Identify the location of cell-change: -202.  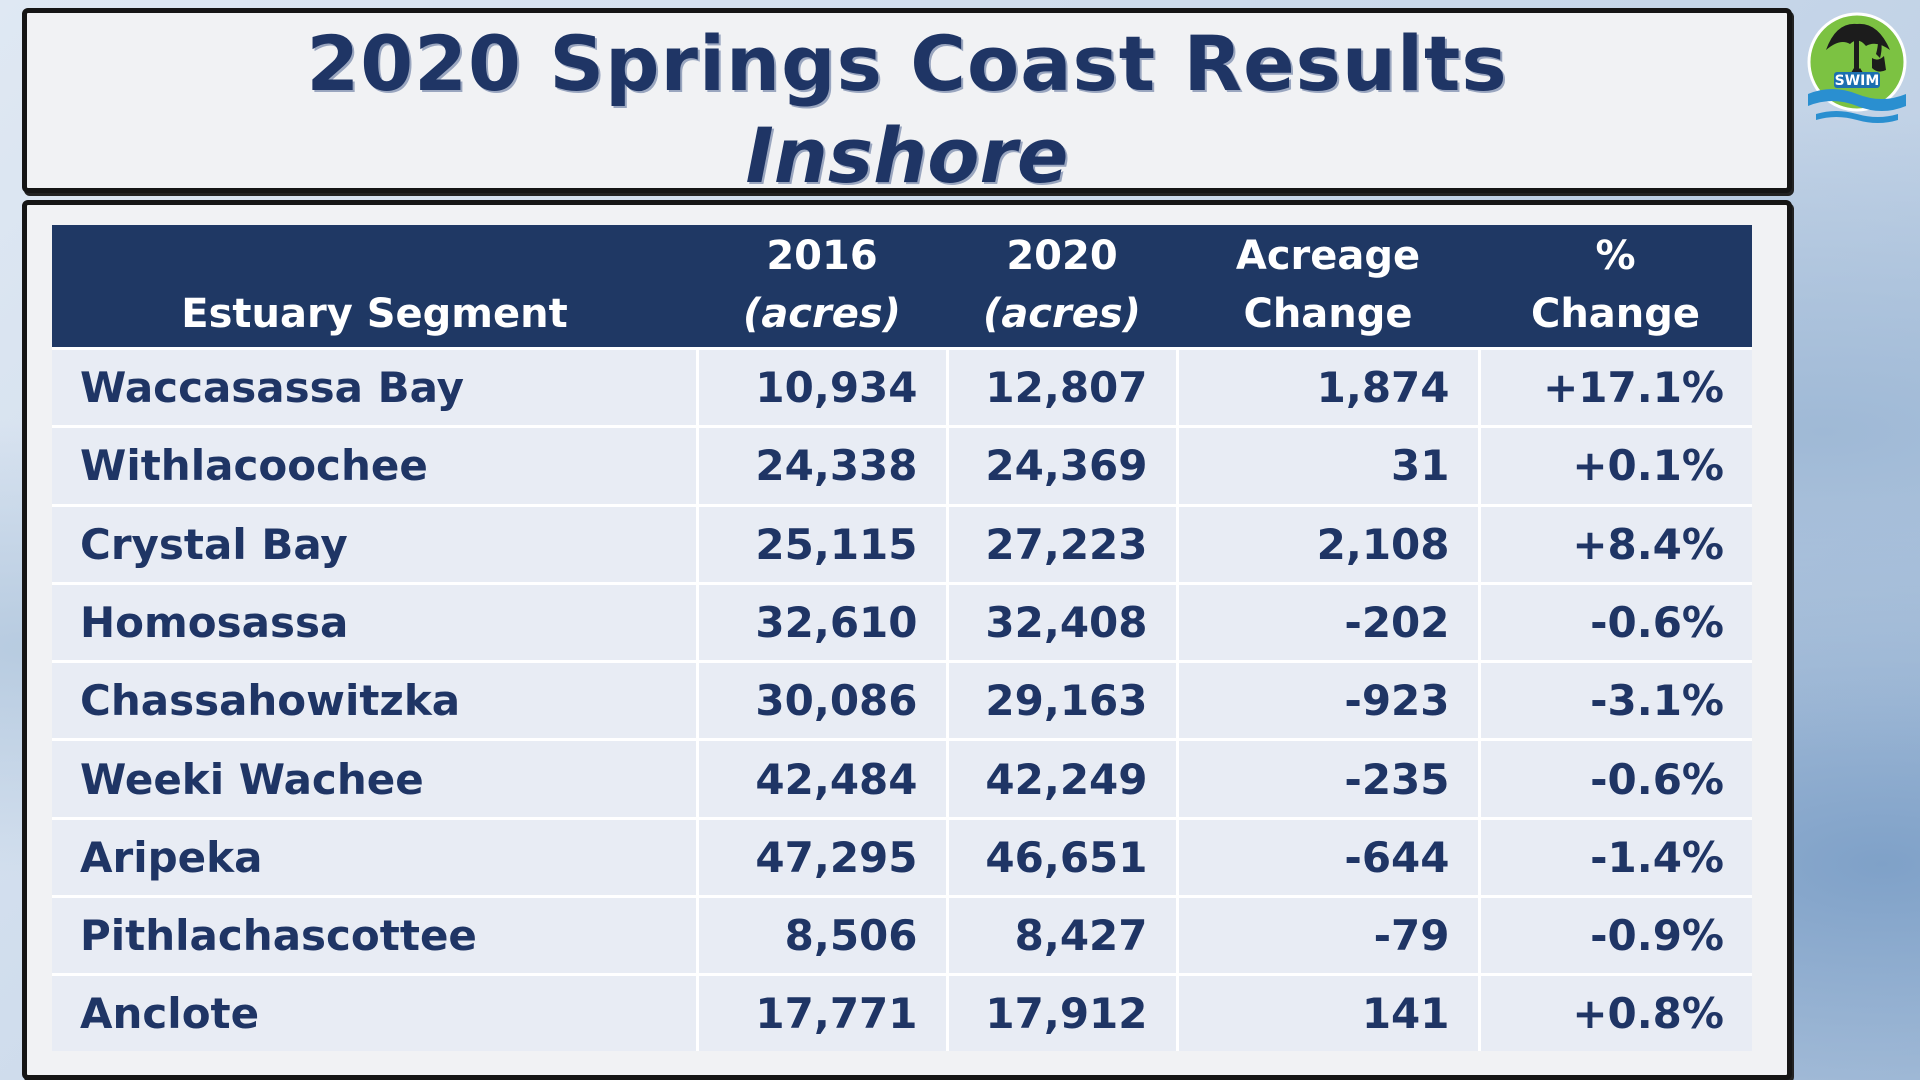
(1329, 621).